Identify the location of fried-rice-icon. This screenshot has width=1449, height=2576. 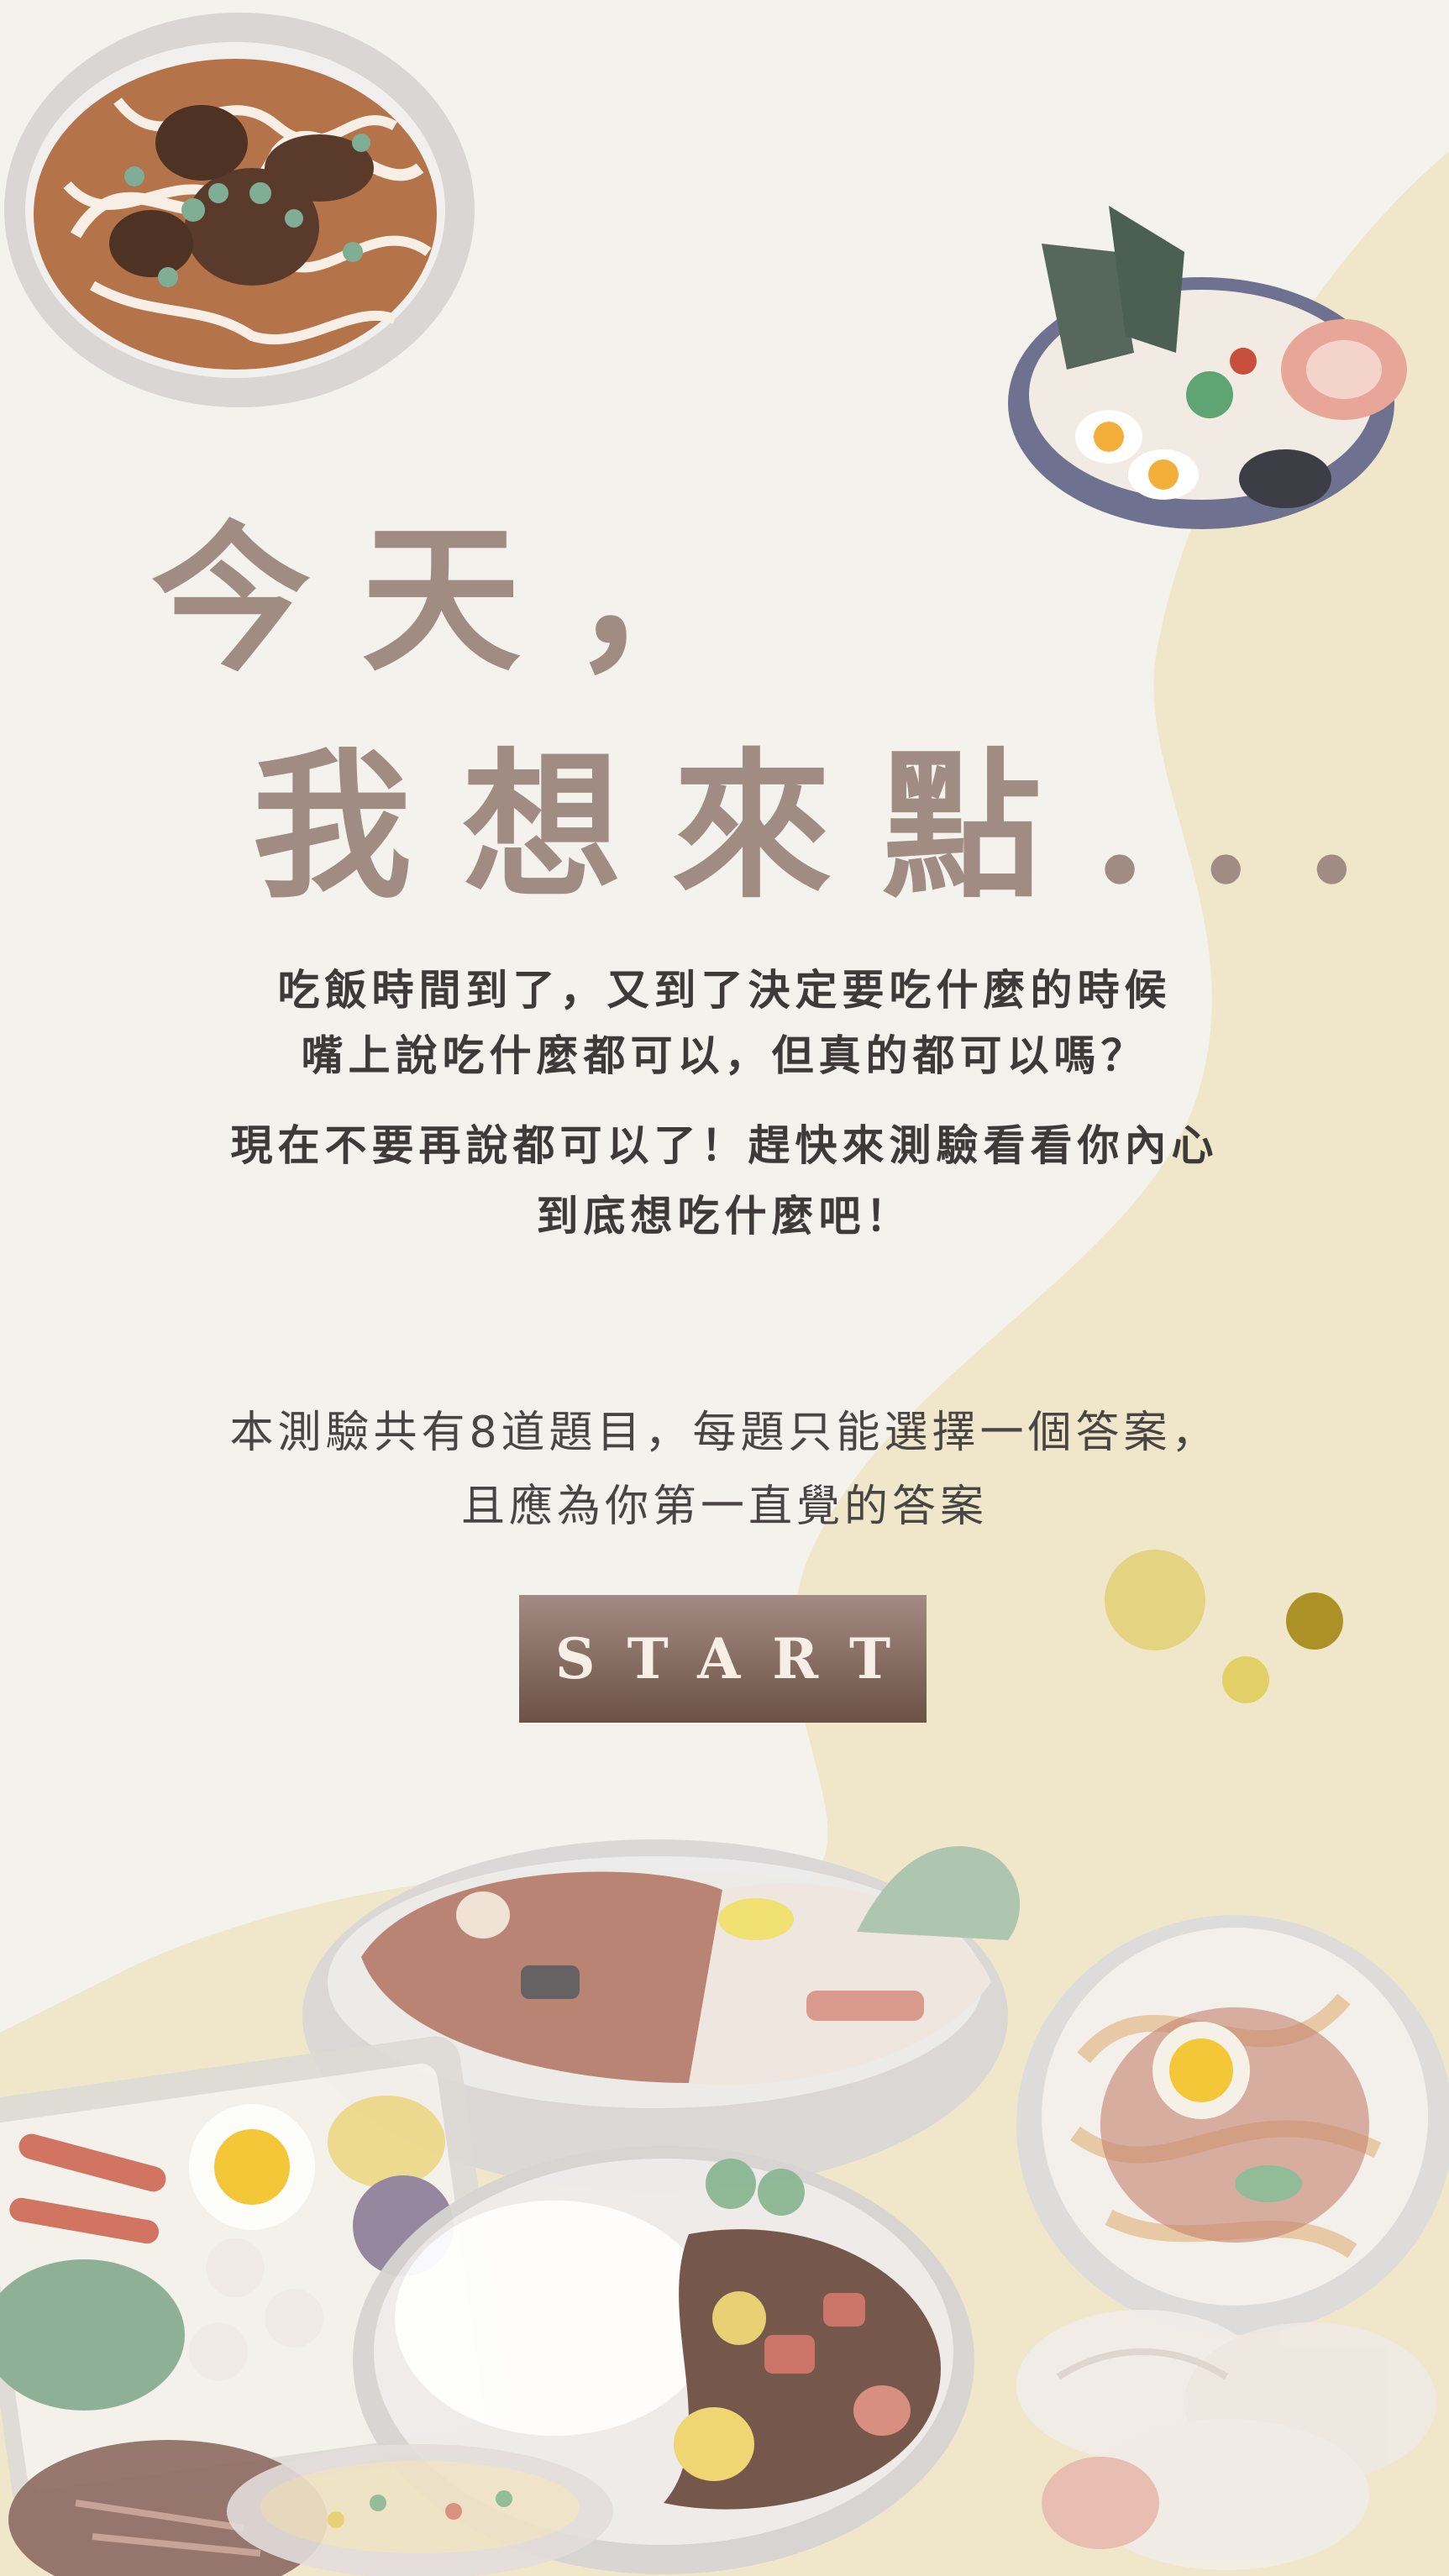
(420, 2510).